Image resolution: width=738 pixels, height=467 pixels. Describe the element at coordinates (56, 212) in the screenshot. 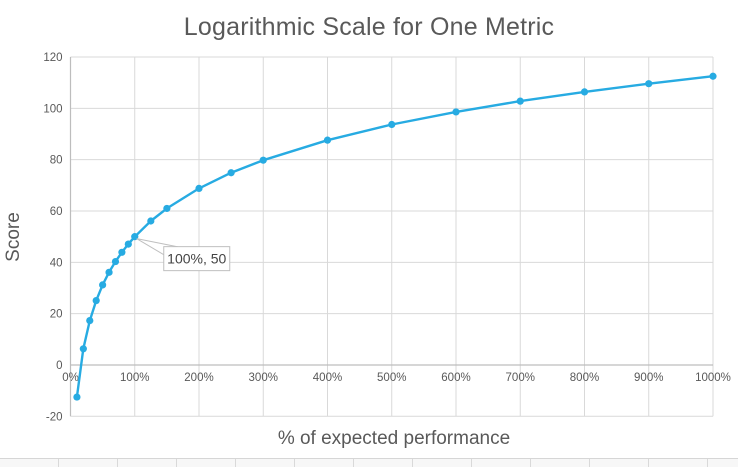

I see `y-tick-label: 60` at that location.